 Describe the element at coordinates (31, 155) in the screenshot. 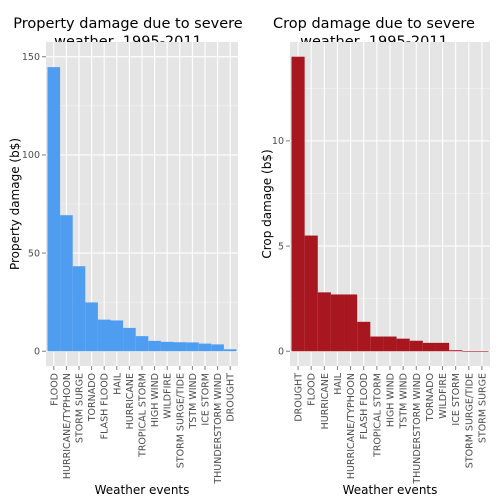

I see `y-tick-label: 100` at that location.